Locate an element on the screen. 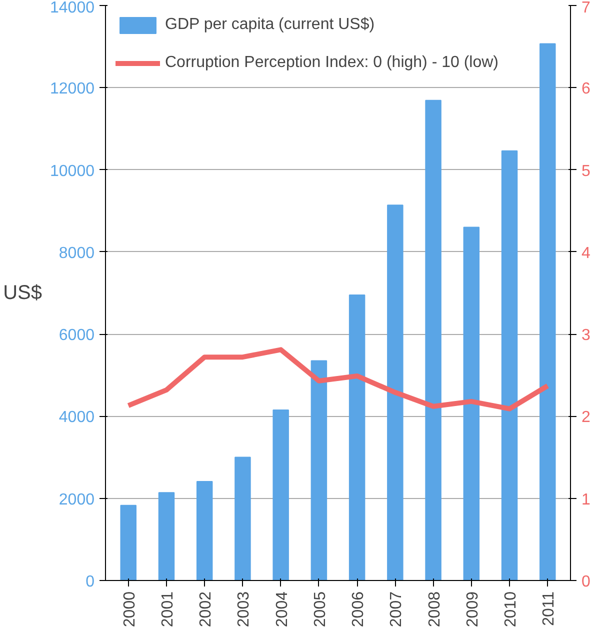 The height and width of the screenshot is (632, 602). y2-tick-label: 5 is located at coordinates (586, 171).